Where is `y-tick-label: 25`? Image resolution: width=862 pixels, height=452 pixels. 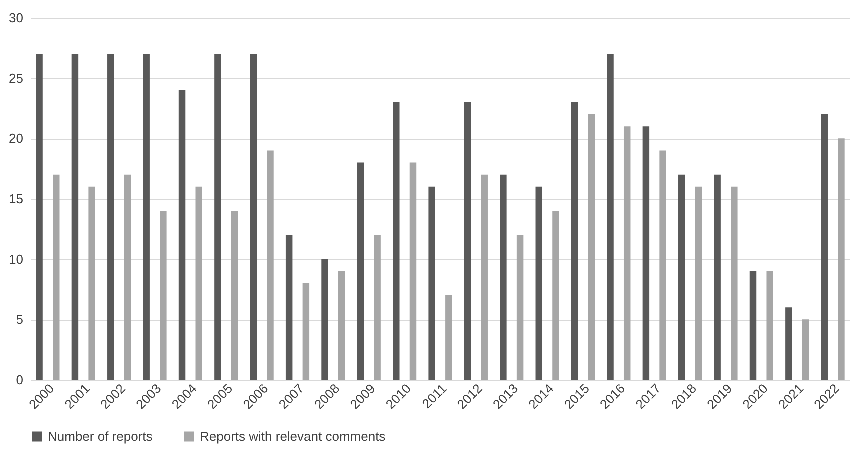 y-tick-label: 25 is located at coordinates (16, 78).